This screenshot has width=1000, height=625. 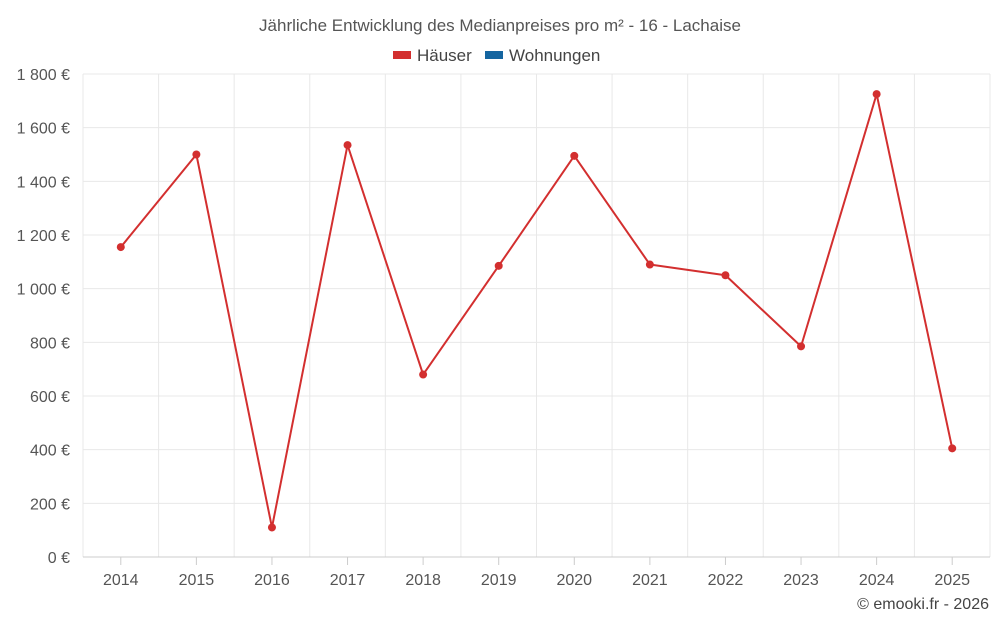 What do you see at coordinates (801, 580) in the screenshot?
I see `x-tick-label: 2023` at bounding box center [801, 580].